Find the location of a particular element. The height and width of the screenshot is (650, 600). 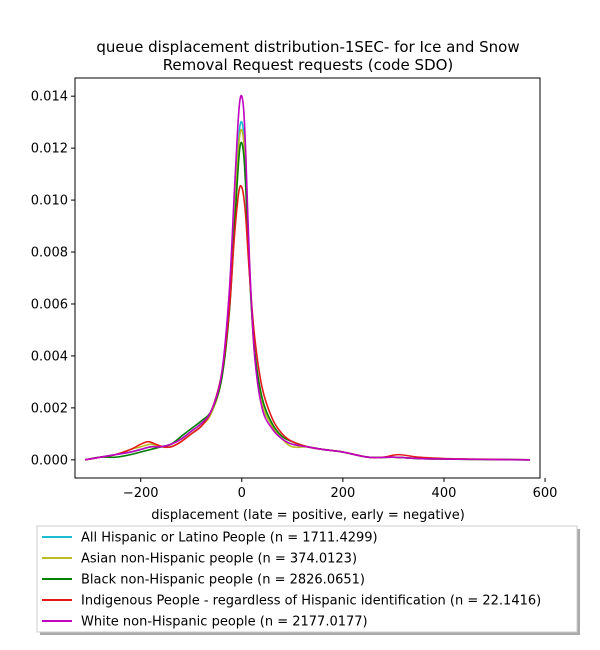

y-tick-label: 0.014 is located at coordinates (49, 97).